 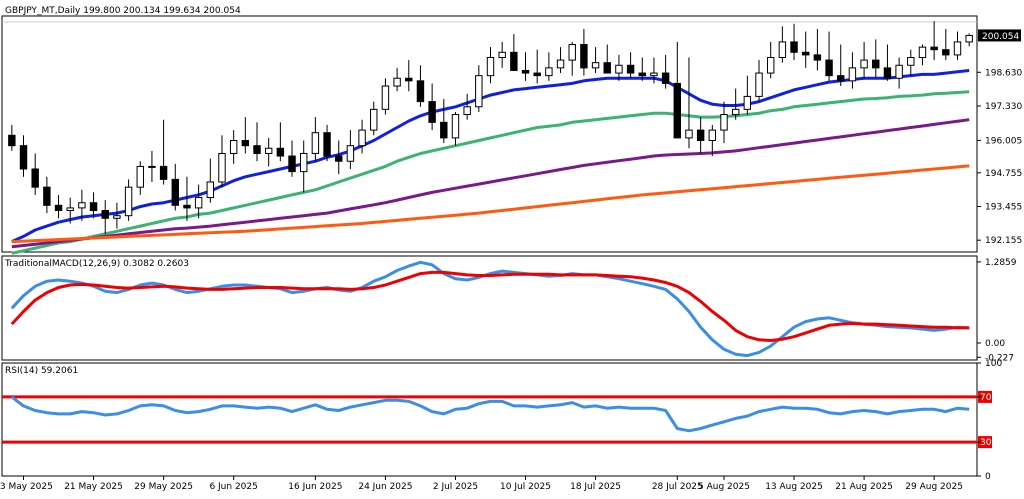 What do you see at coordinates (999, 358) in the screenshot?
I see `macd-tick-label: -0.227` at bounding box center [999, 358].